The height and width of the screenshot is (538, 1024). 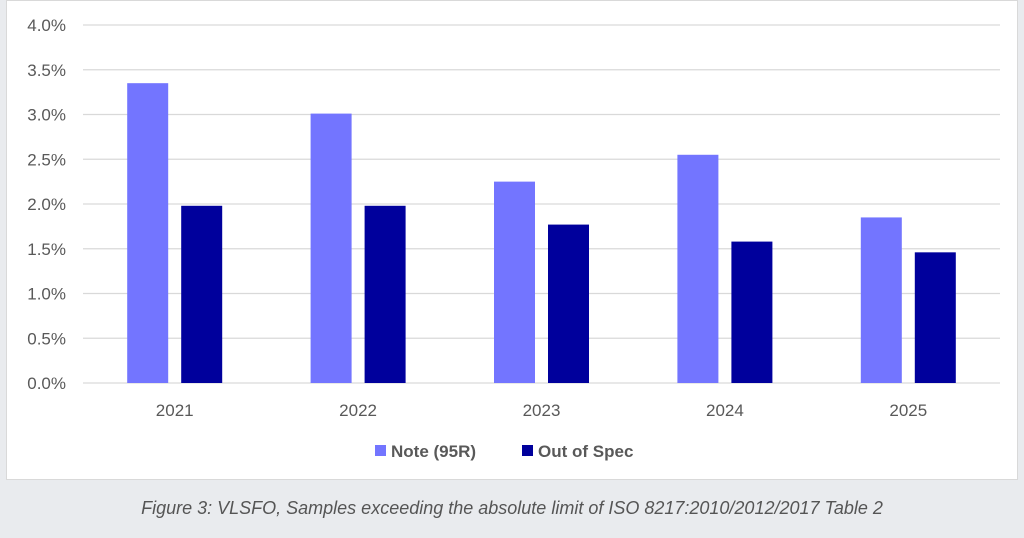 What do you see at coordinates (908, 410) in the screenshot?
I see `x-tick-label: 2025` at bounding box center [908, 410].